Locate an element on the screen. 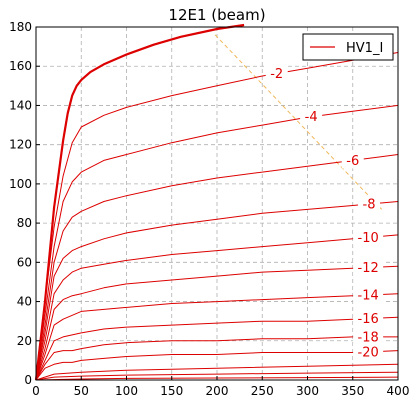  y-tick-label: 100 is located at coordinates (20, 184).